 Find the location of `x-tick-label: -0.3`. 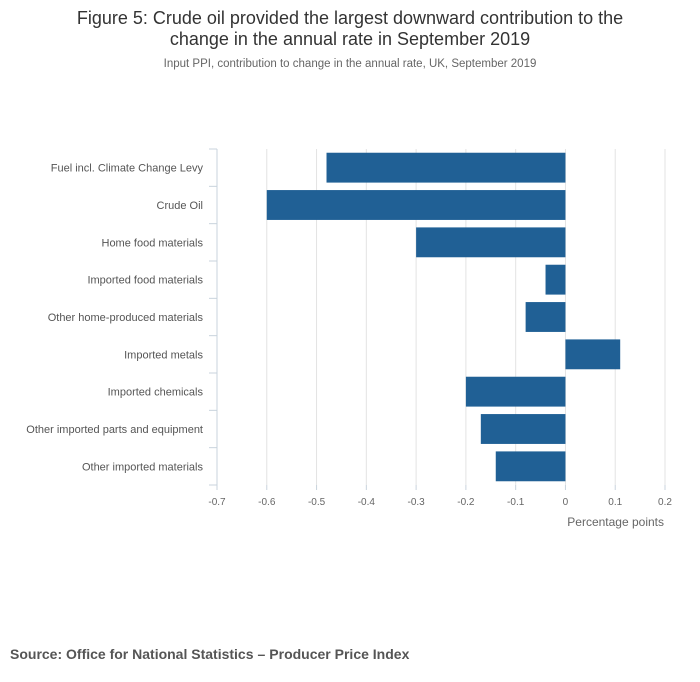

x-tick-label: -0.3 is located at coordinates (416, 502).